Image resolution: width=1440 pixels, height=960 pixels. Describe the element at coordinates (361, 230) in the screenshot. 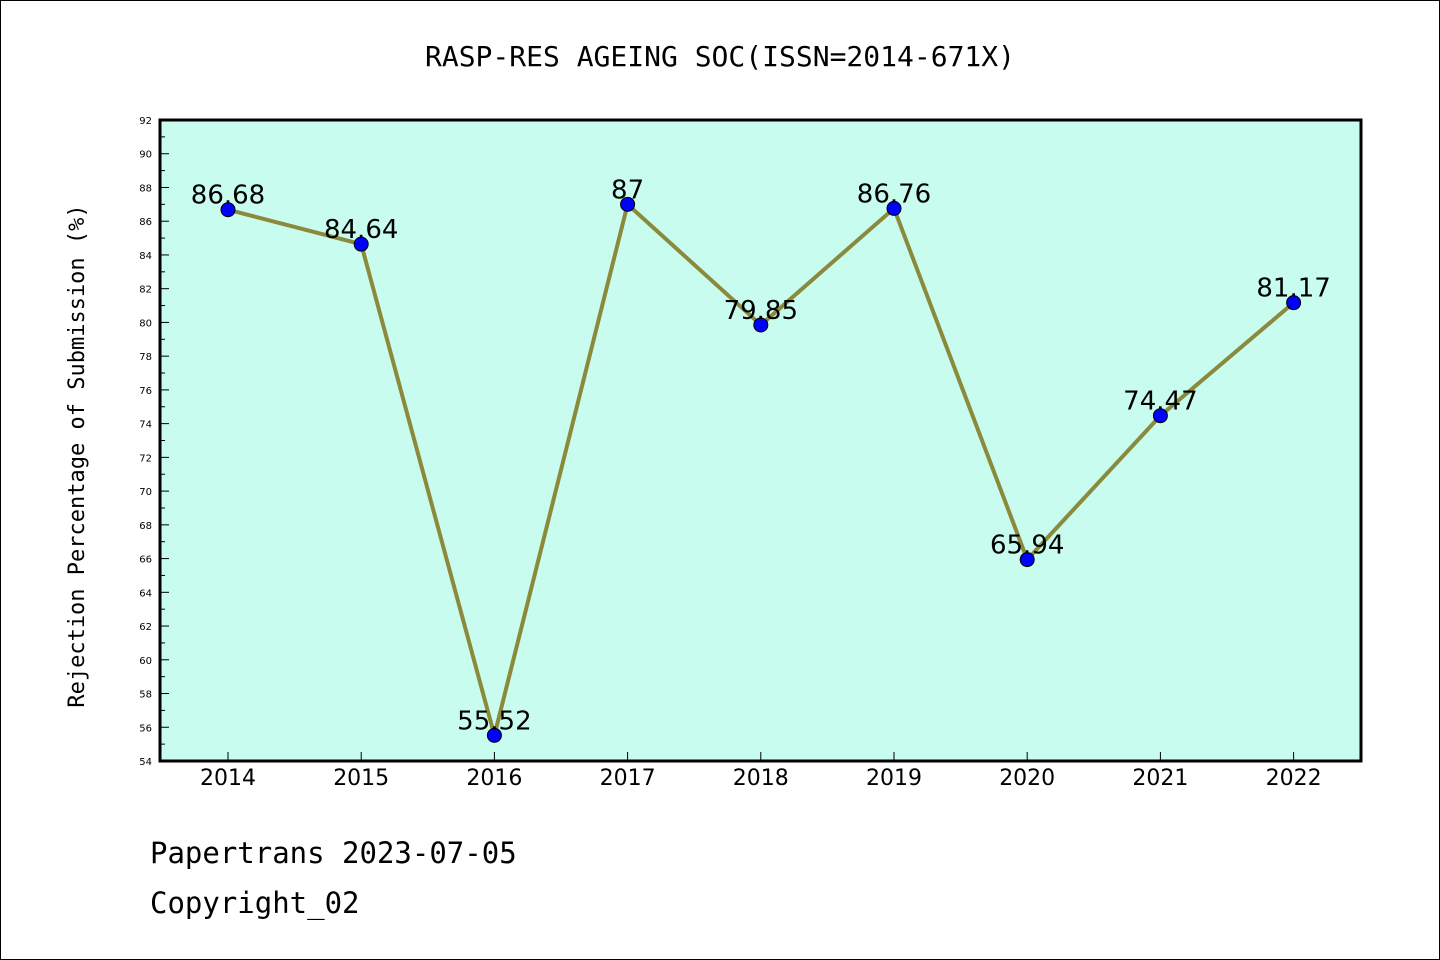

I see `data-label: 84.64` at that location.